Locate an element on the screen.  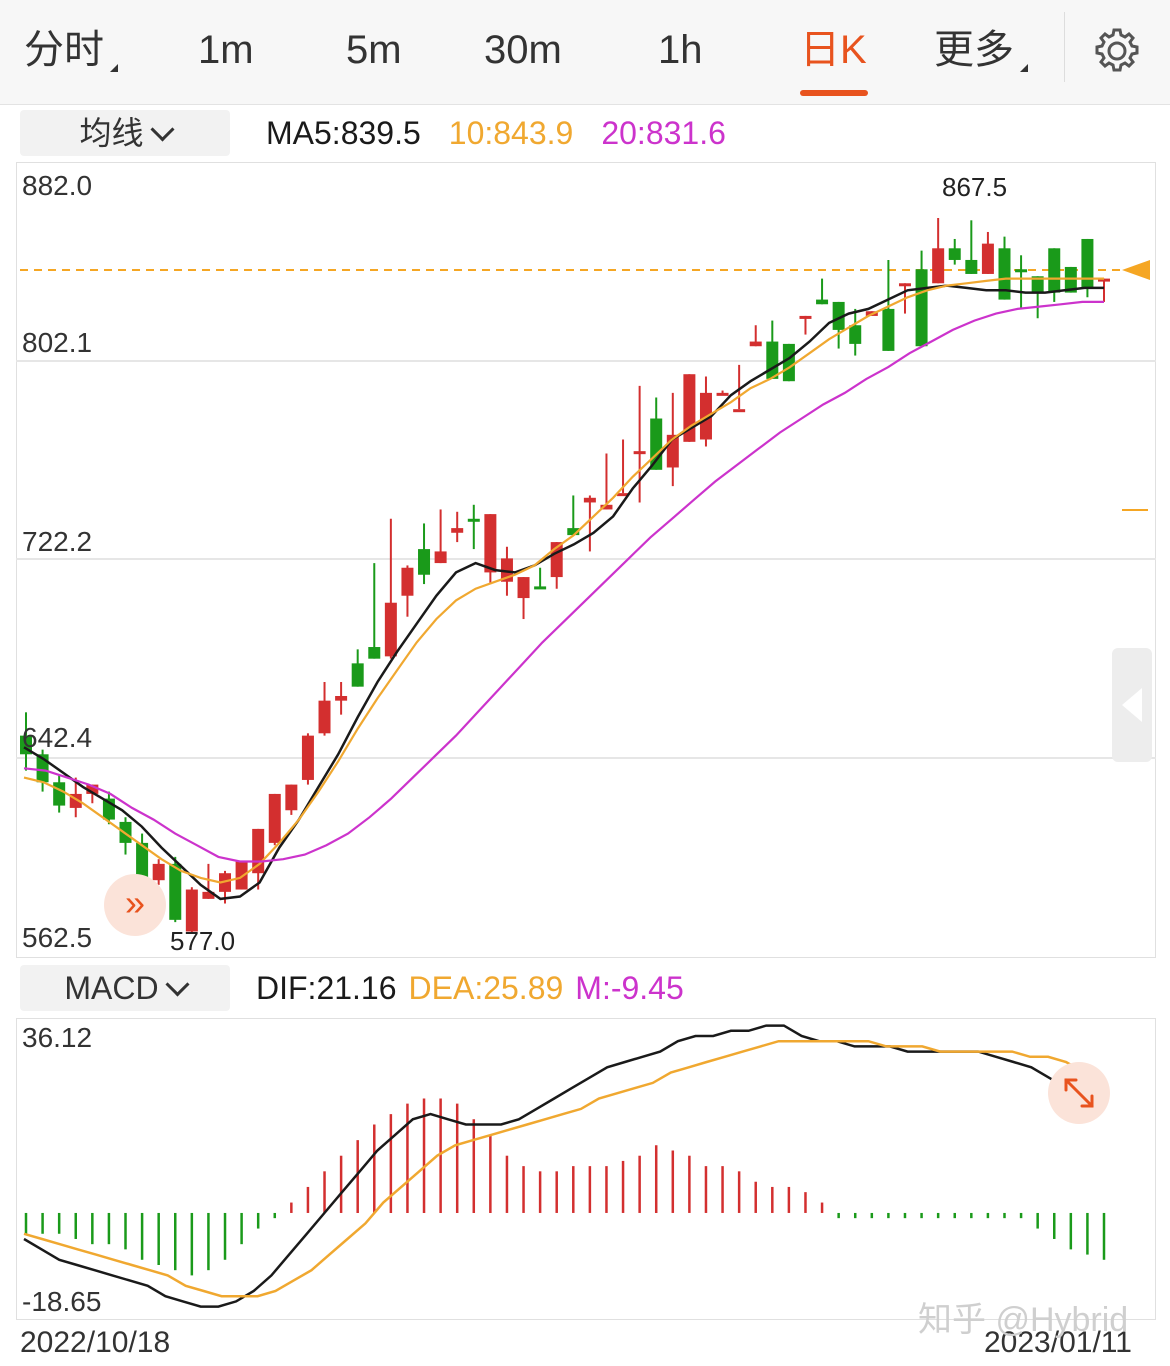
watermark: 知乎 @Hybrid is located at coordinates (1023, 1320).